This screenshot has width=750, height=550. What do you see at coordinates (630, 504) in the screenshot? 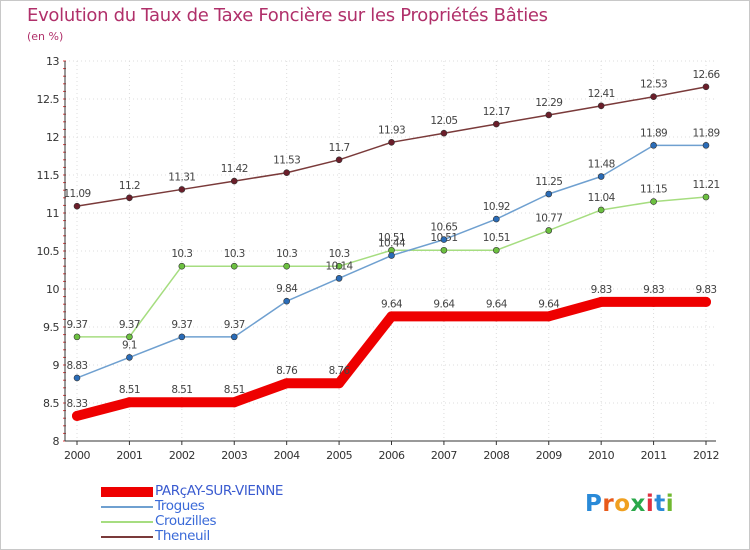
I see `proxiti-logo: Proxiti` at bounding box center [630, 504].